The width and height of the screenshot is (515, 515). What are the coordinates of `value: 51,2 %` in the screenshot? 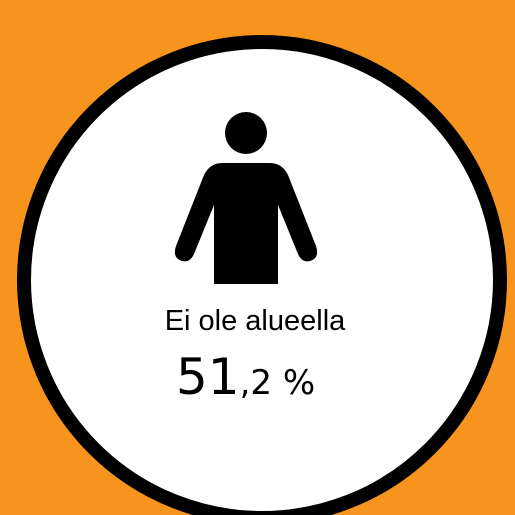 It's located at (245, 377).